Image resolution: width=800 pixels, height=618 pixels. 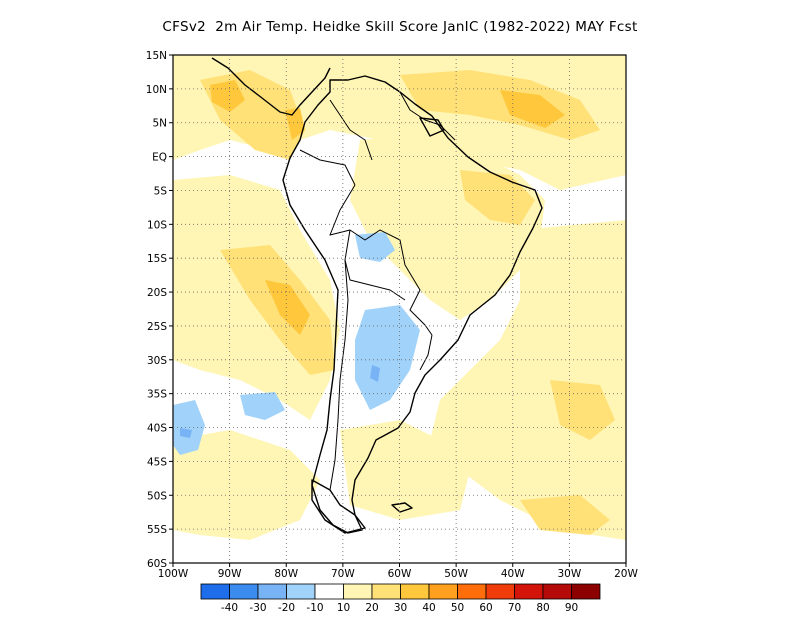 I want to click on border-colombia-peru, so click(x=327, y=167).